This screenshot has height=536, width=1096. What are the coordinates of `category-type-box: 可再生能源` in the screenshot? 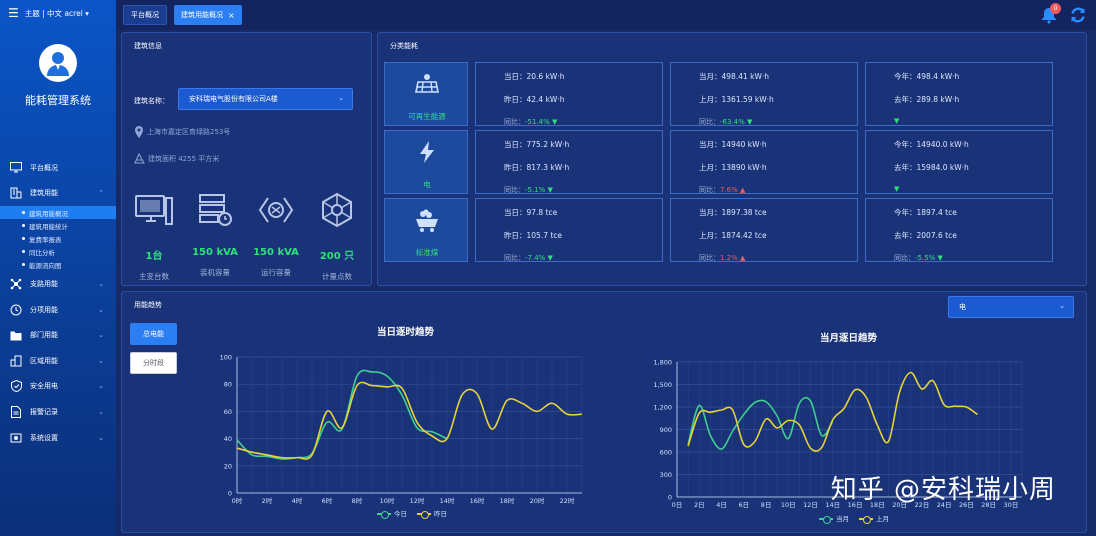 It's located at (426, 94).